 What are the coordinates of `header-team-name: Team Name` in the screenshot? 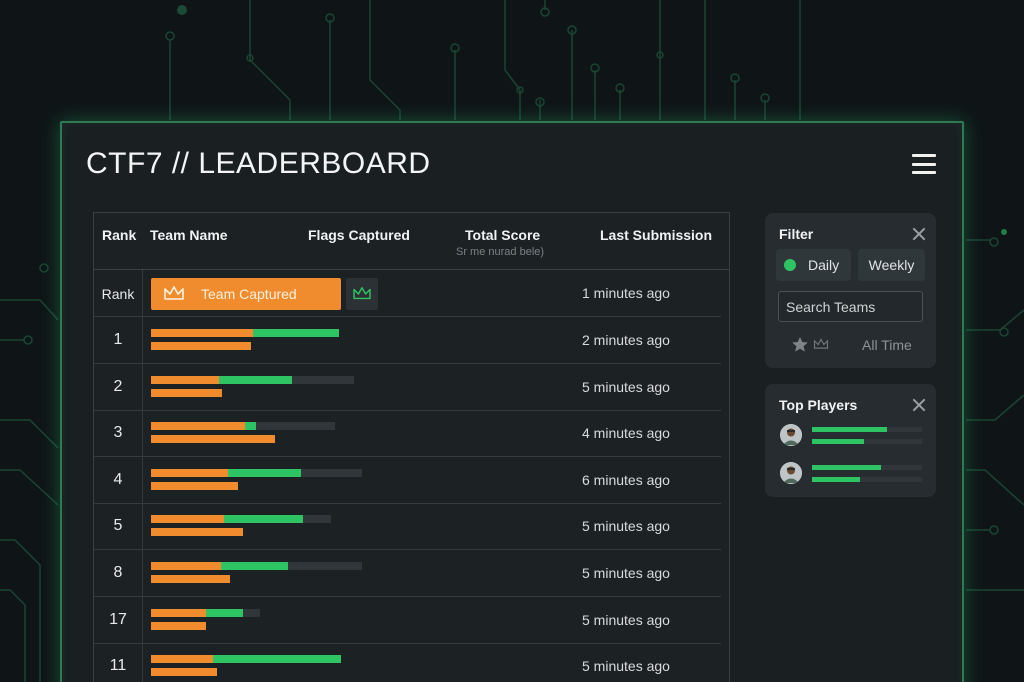 It's located at (189, 235).